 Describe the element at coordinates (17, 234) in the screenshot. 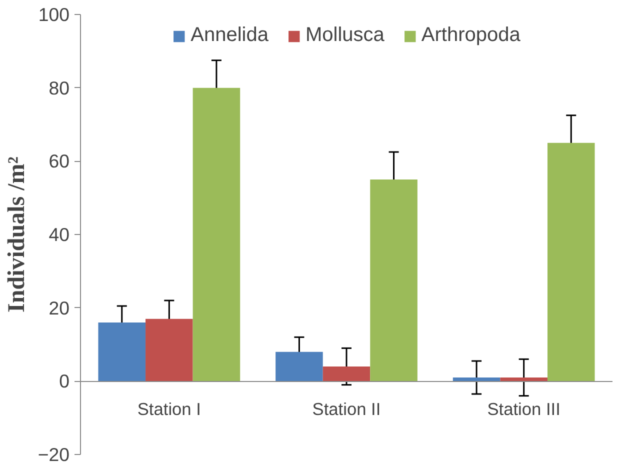

I see `y-axis-title: Individuals /m²` at that location.